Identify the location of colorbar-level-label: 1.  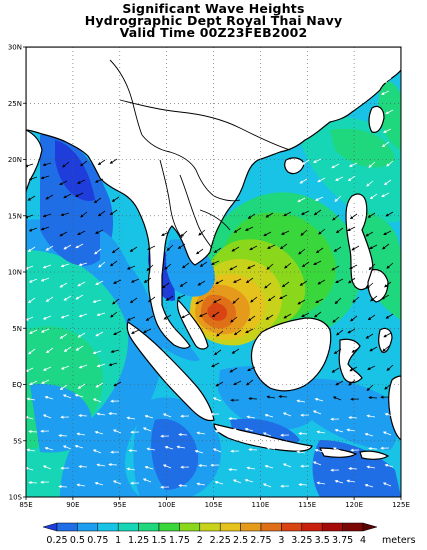
(118, 540).